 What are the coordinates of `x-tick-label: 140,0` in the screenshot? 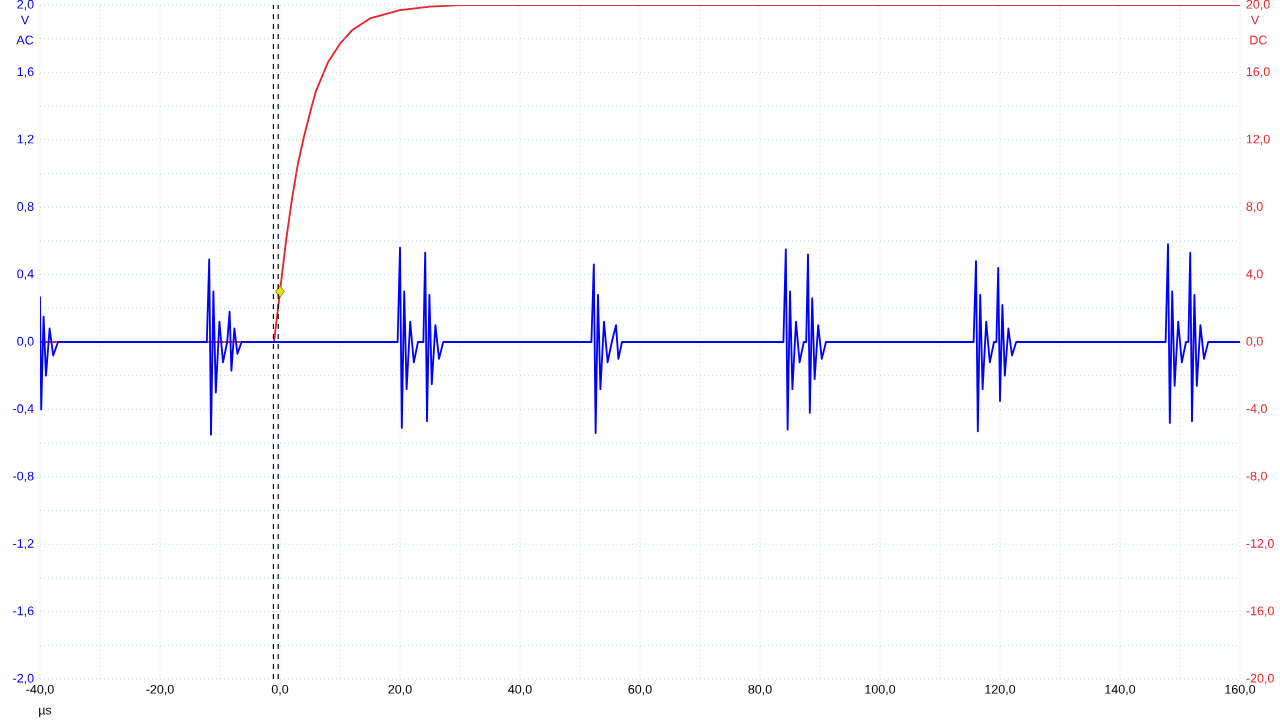 It's located at (1120, 690).